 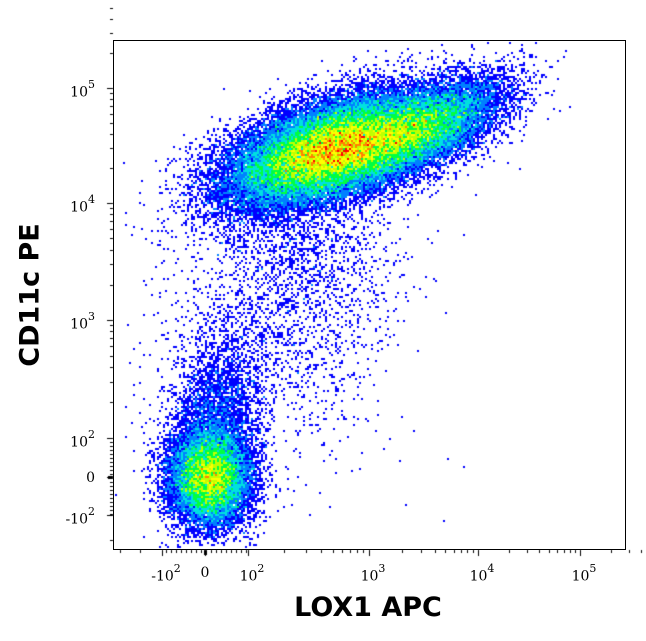 What do you see at coordinates (82, 321) in the screenshot?
I see `y-tick-label: 10³` at bounding box center [82, 321].